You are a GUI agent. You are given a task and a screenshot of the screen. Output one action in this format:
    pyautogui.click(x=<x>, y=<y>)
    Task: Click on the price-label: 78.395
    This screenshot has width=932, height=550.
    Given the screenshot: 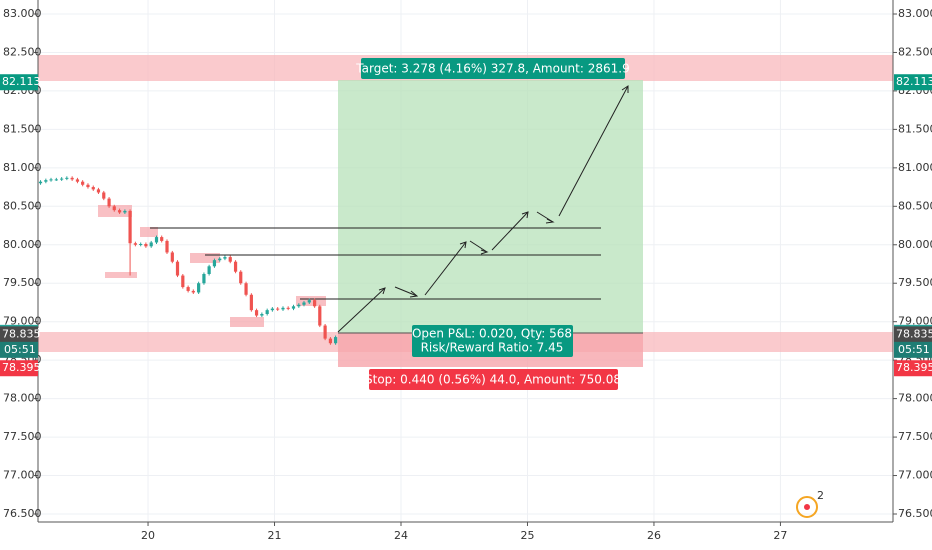 What is the action you would take?
    pyautogui.click(x=914, y=367)
    